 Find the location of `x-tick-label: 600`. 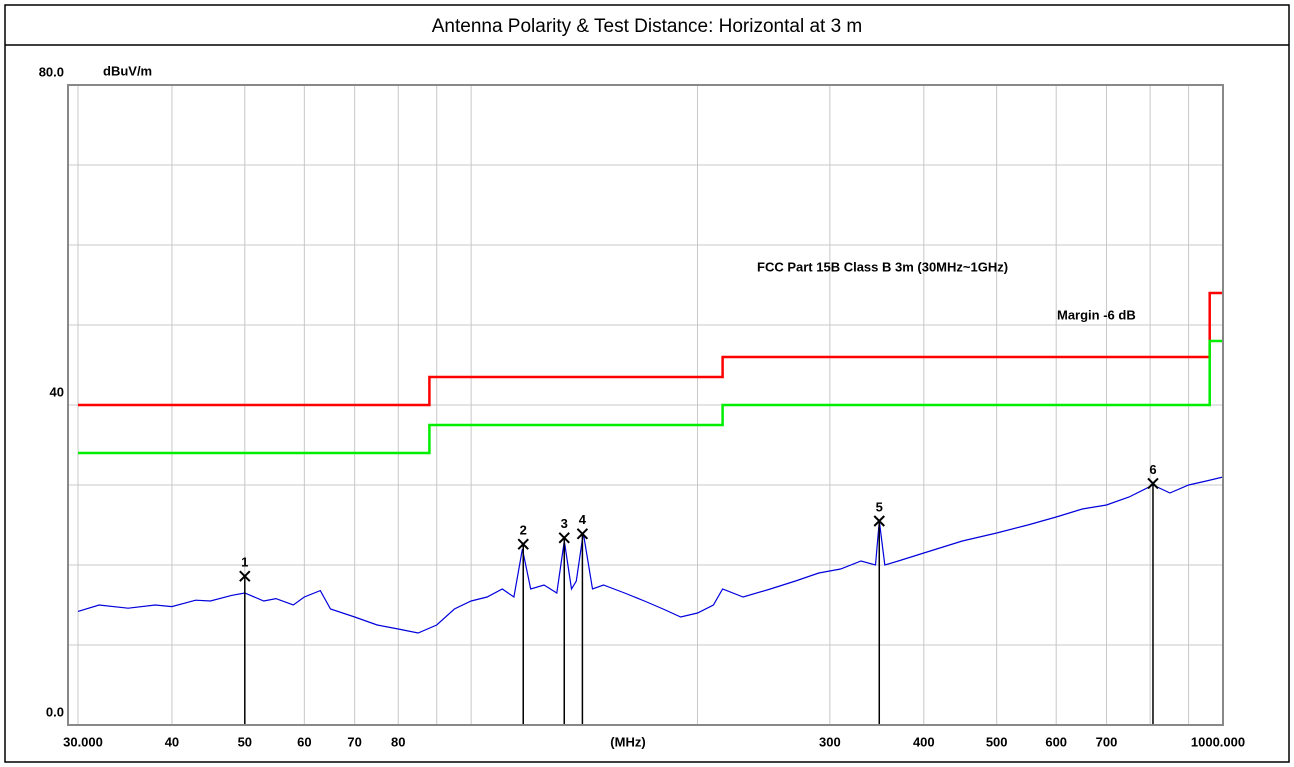

x-tick-label: 600 is located at coordinates (1056, 741).